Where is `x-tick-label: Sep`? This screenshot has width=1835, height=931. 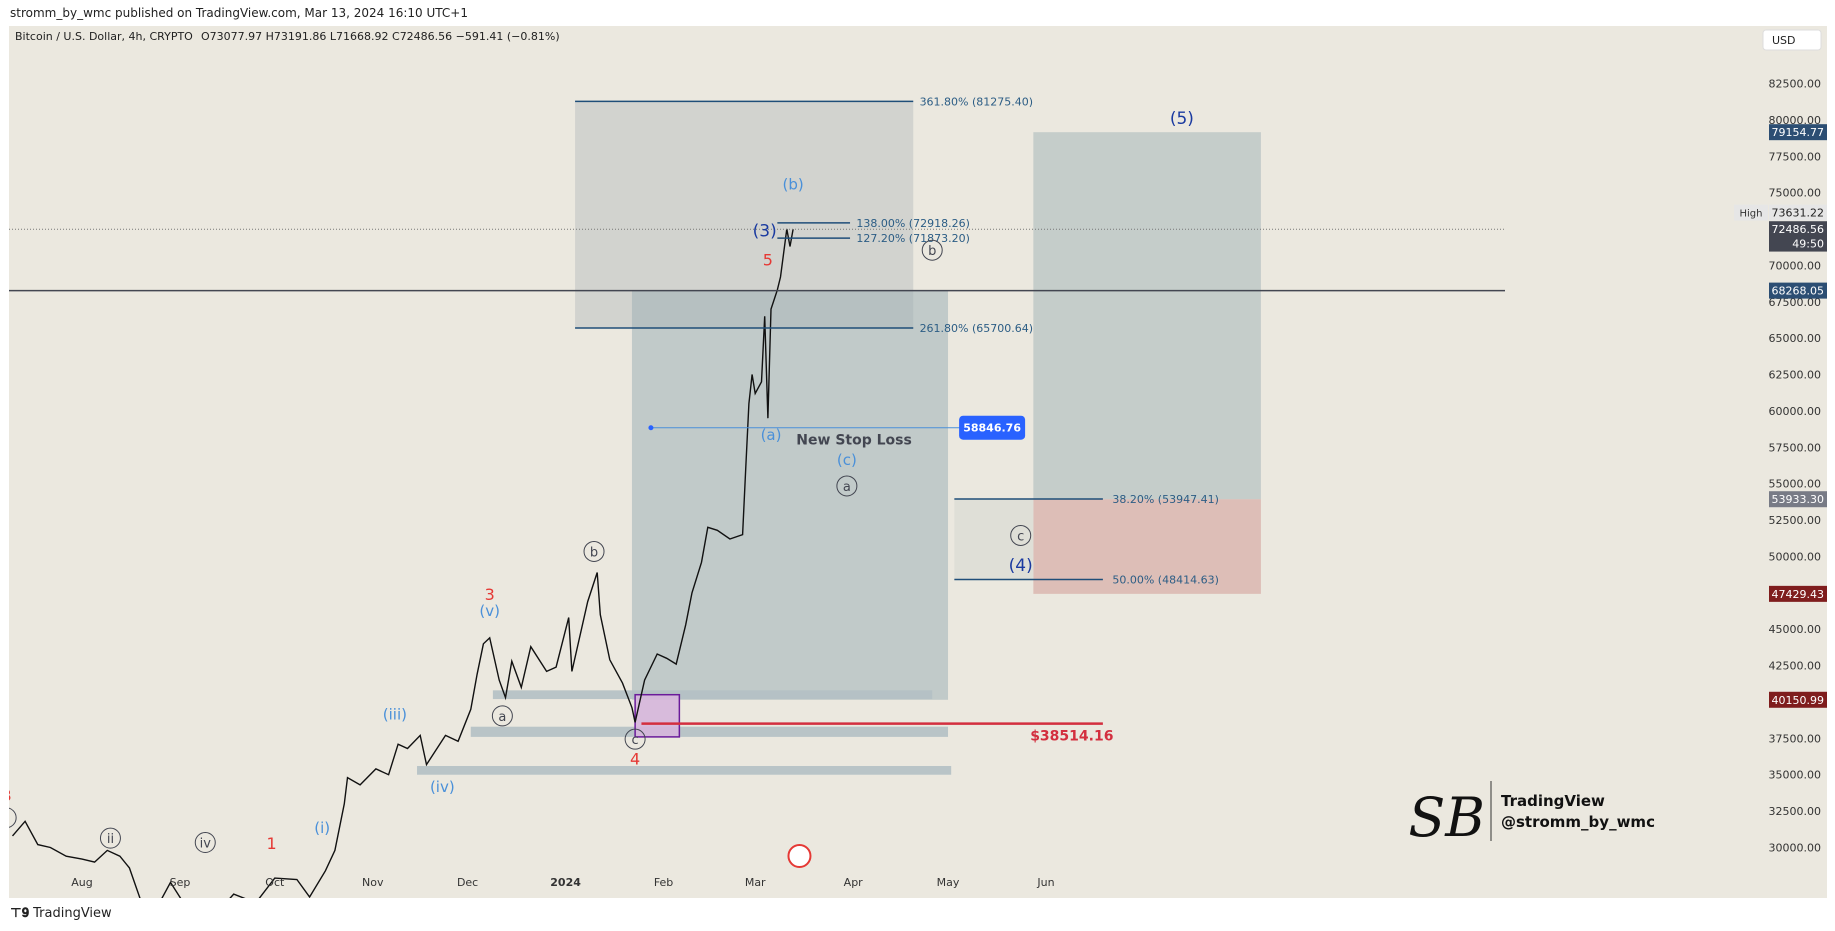
x-tick-label: Sep is located at coordinates (180, 882).